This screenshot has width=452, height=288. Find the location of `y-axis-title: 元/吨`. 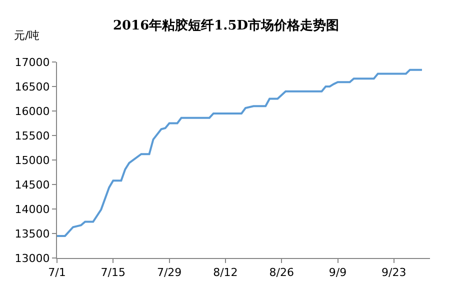

y-axis-title: 元/吨 is located at coordinates (27, 35).